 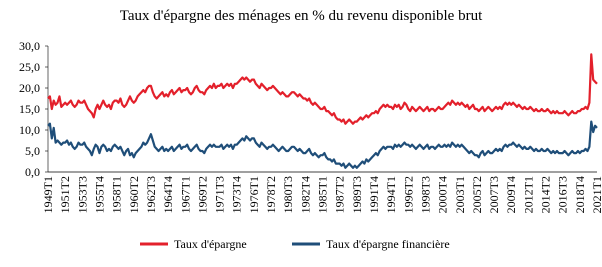 I want to click on x-tick-label: 1967T1, so click(x=185, y=194).